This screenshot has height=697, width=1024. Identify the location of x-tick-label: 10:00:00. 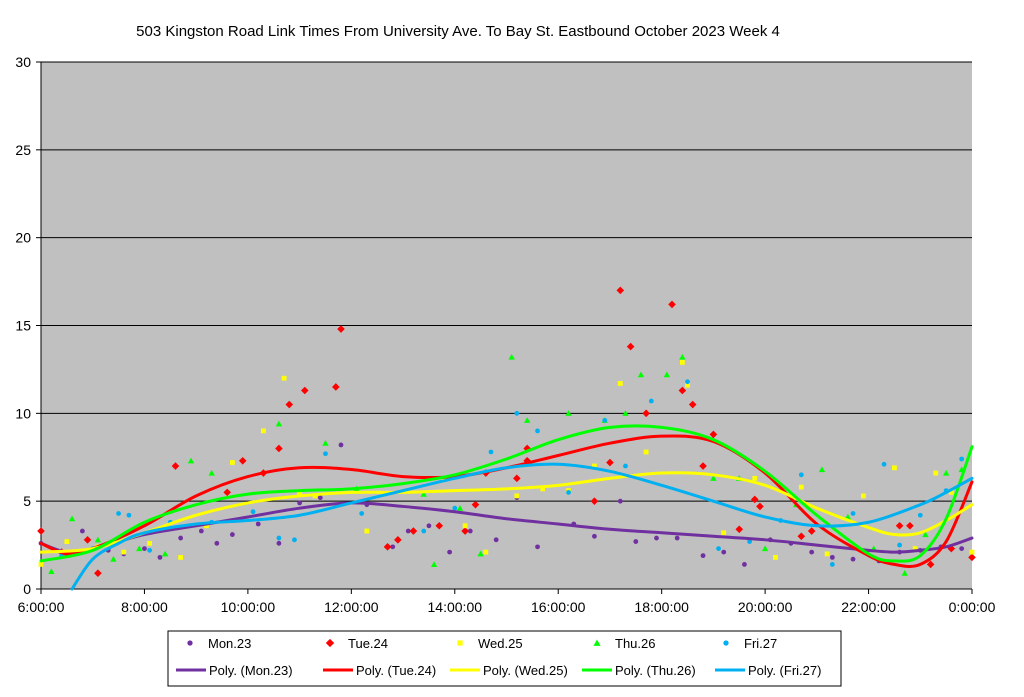
(248, 607).